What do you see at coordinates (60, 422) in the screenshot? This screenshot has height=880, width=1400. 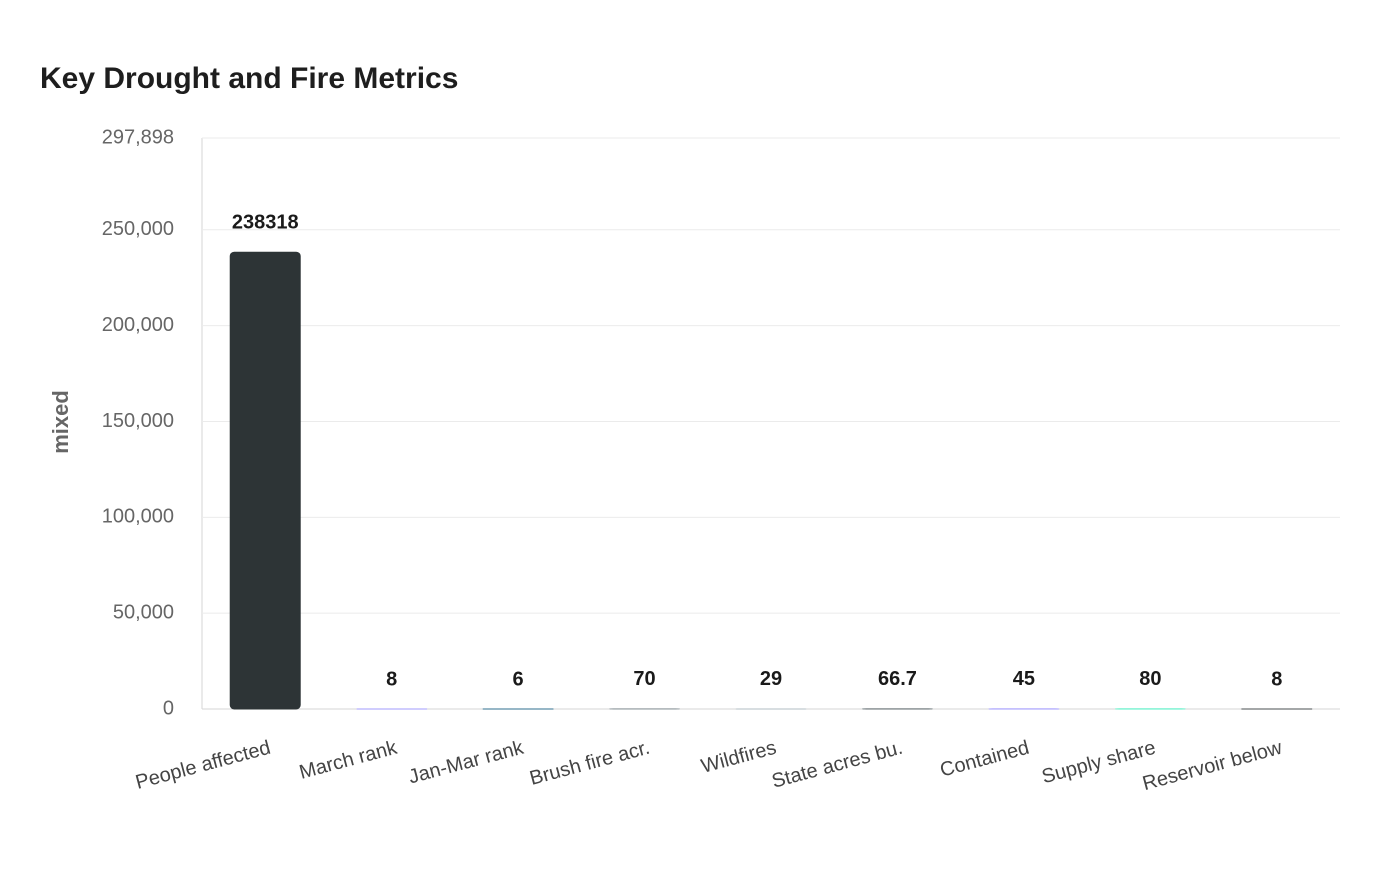 I see `y-axis-title: mixed` at bounding box center [60, 422].